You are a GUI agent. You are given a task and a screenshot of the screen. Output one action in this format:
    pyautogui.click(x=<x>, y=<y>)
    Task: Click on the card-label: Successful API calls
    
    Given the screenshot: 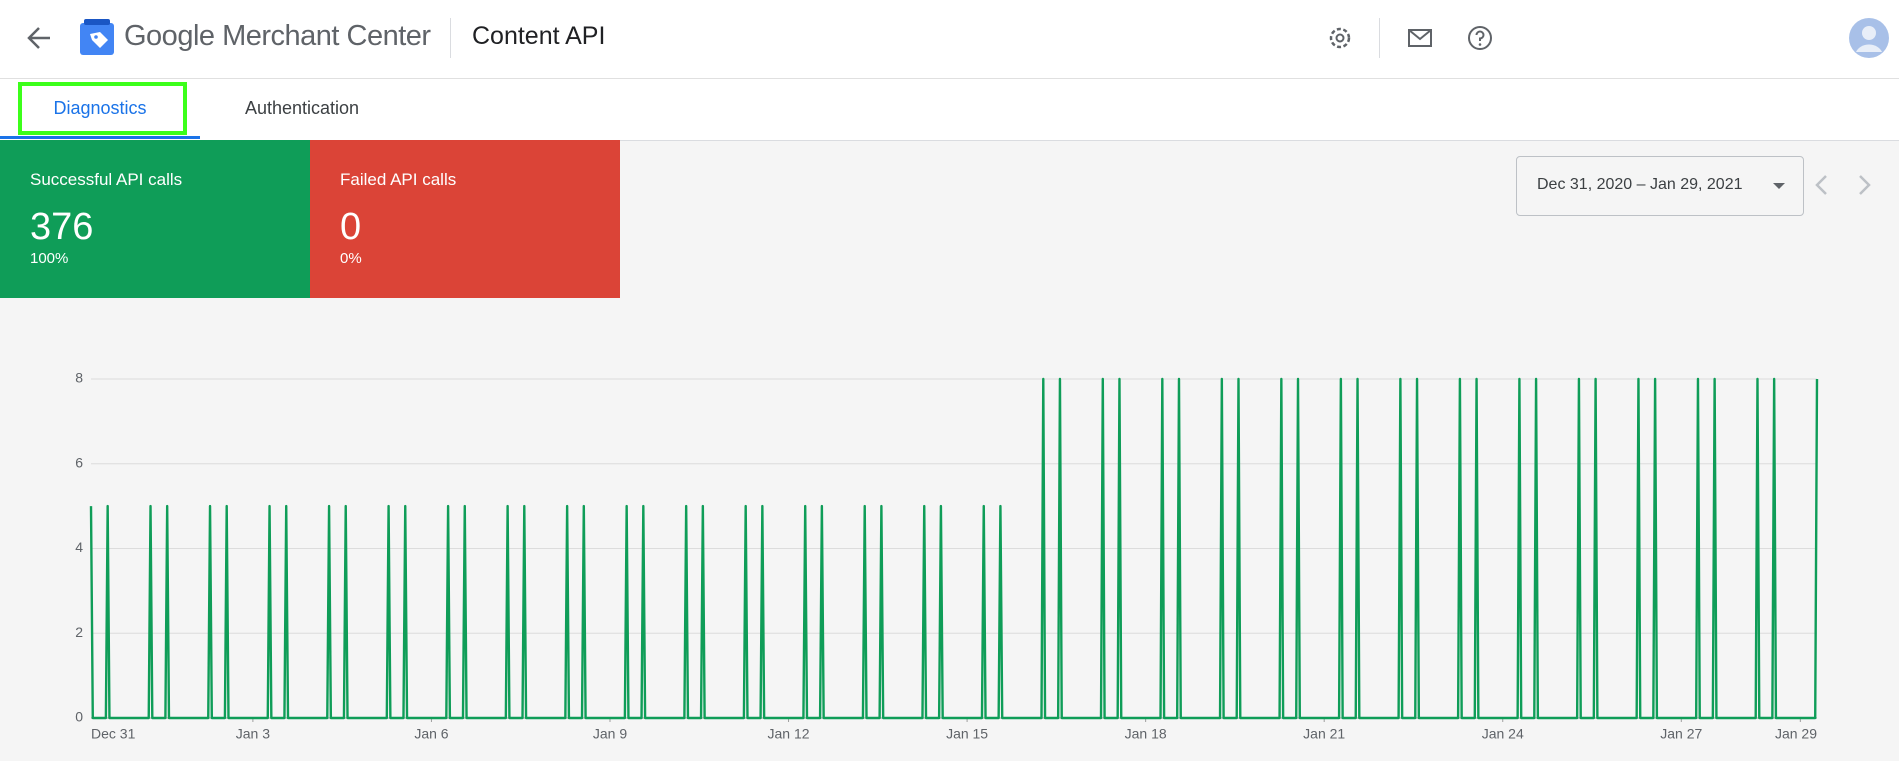 What is the action you would take?
    pyautogui.click(x=106, y=179)
    